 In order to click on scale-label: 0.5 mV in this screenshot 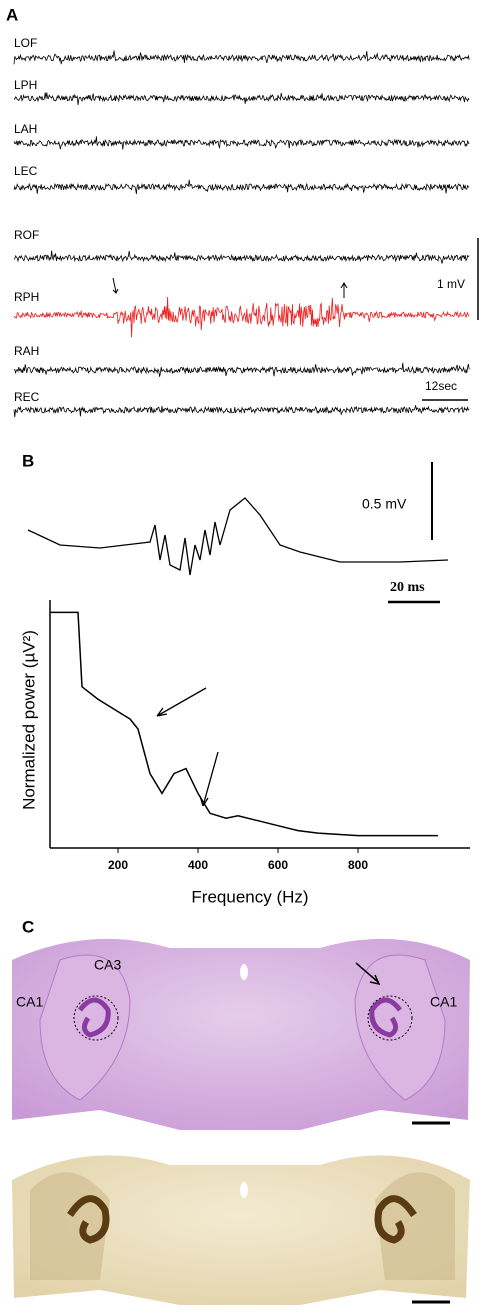, I will do `click(384, 504)`.